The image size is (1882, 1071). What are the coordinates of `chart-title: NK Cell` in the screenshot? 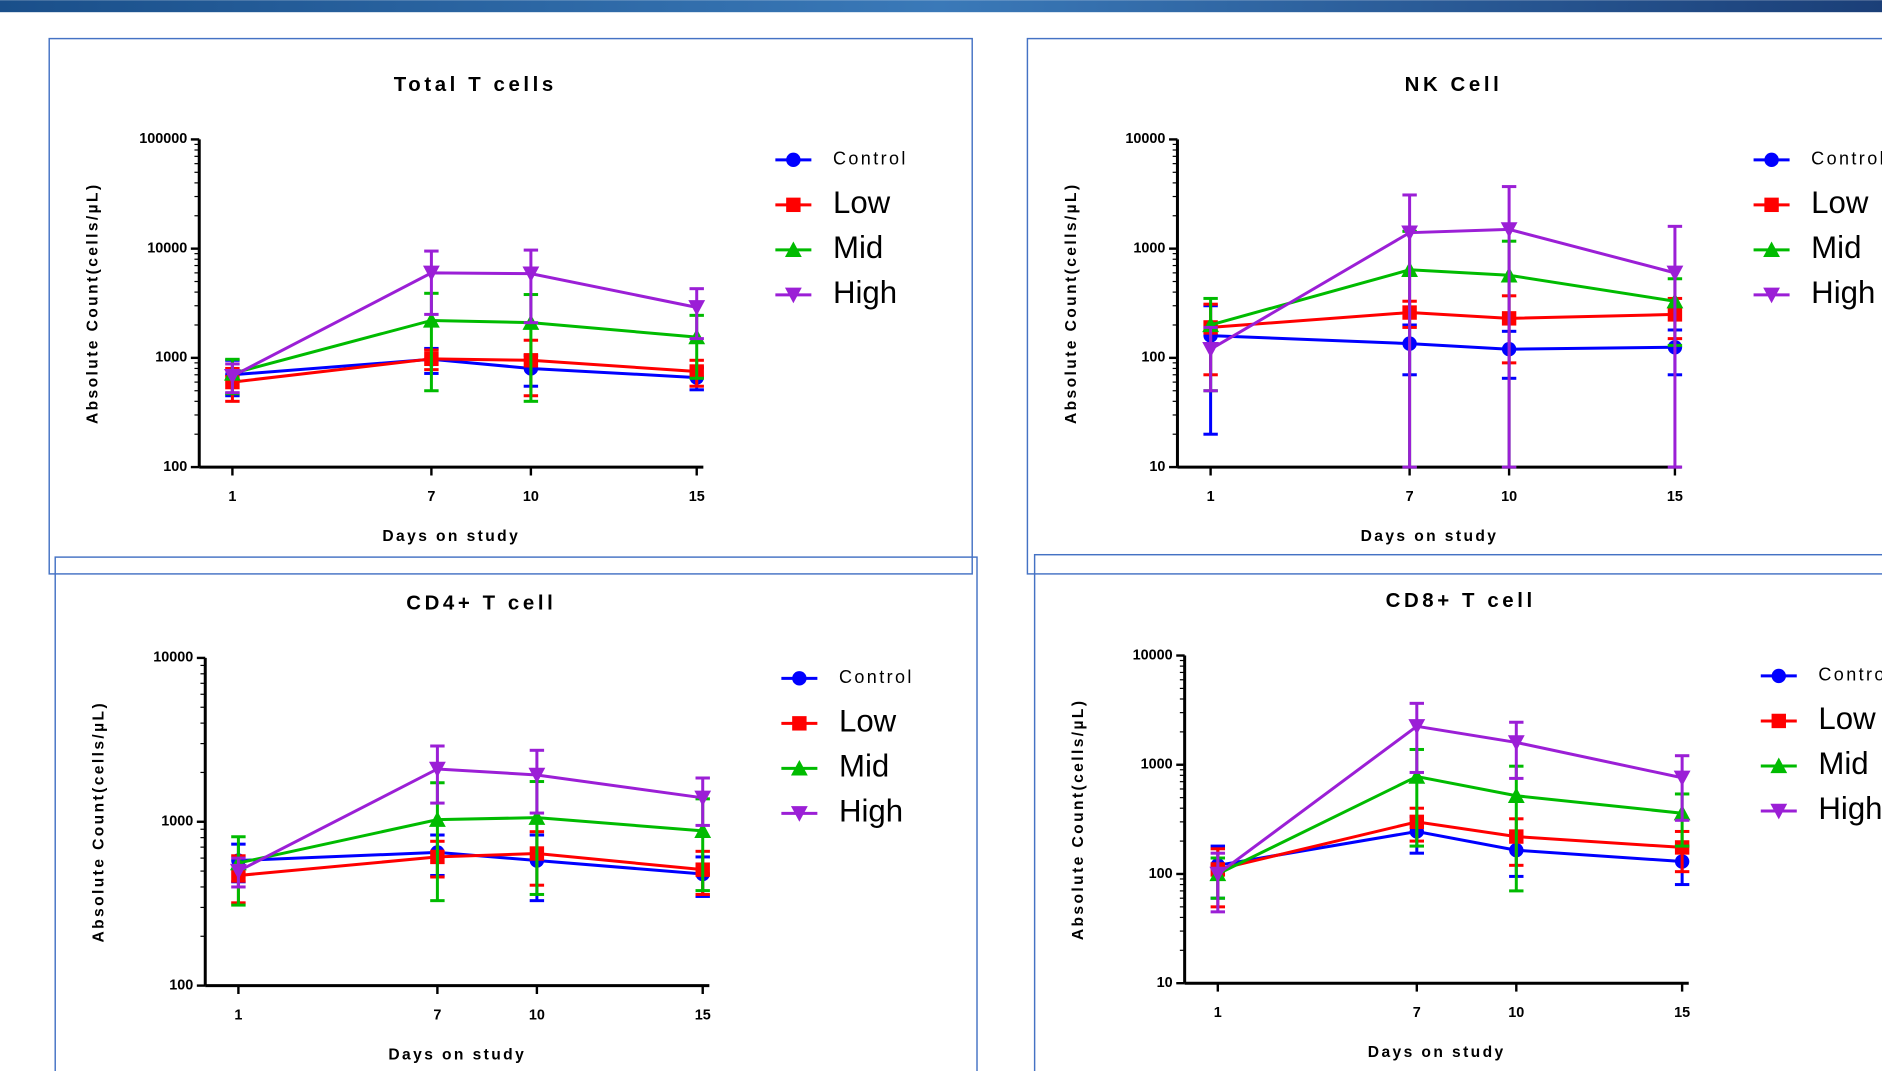 It's located at (1454, 85).